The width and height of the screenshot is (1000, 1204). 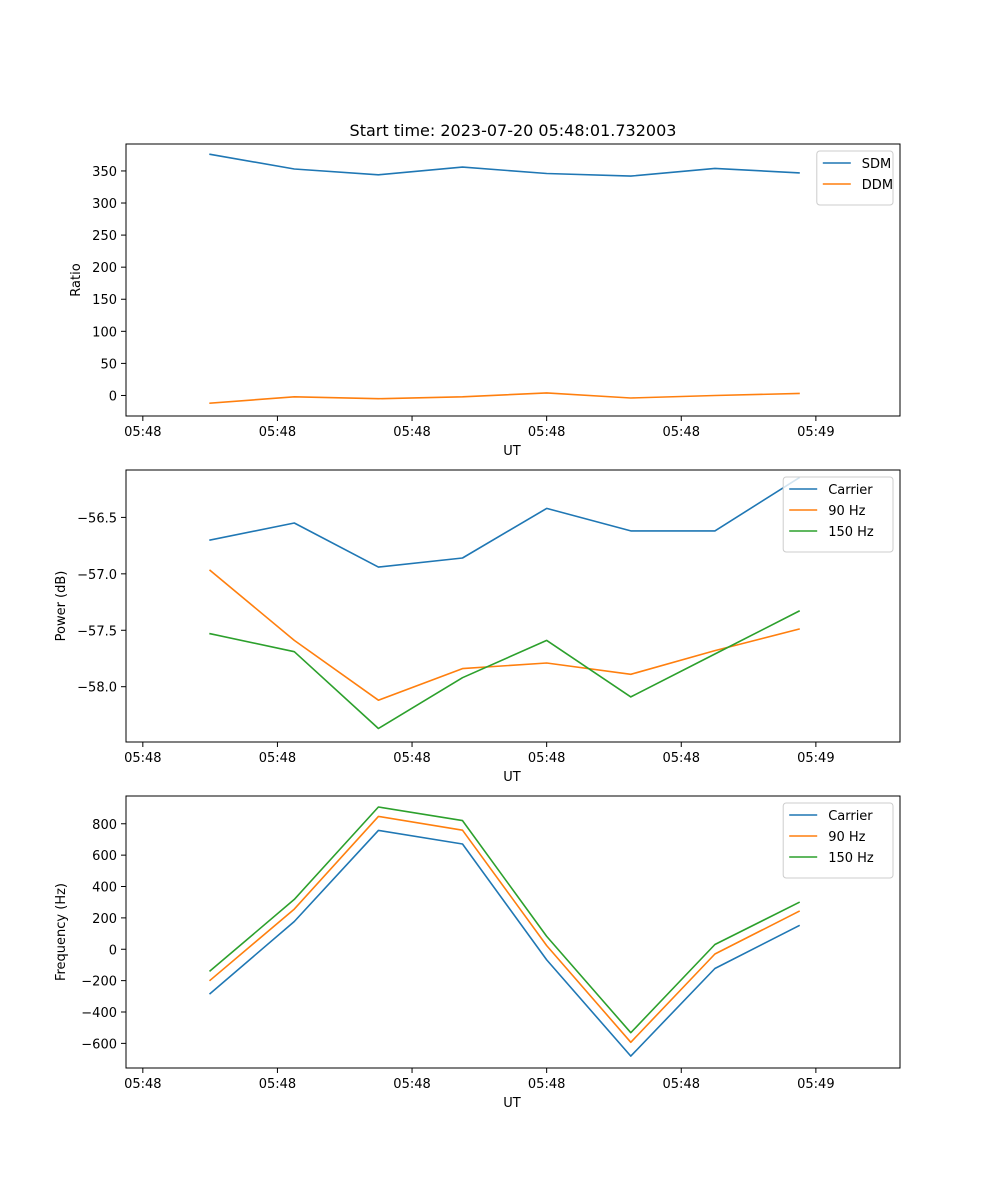 What do you see at coordinates (104, 332) in the screenshot?
I see `ratio-y-tick-label: 100` at bounding box center [104, 332].